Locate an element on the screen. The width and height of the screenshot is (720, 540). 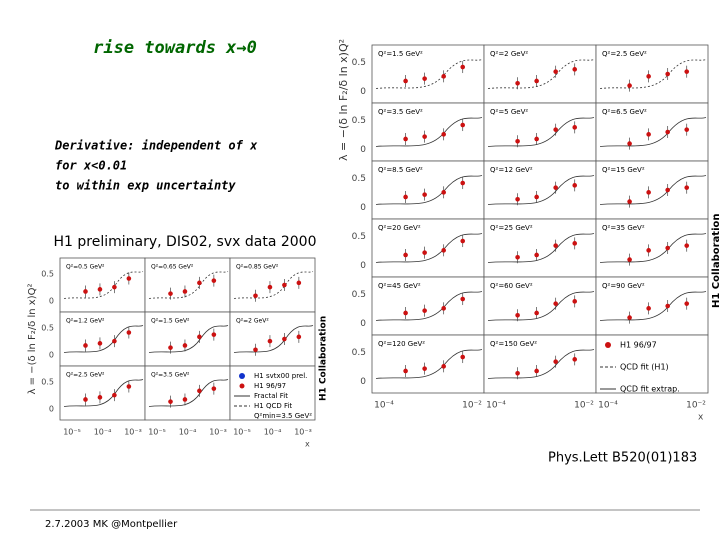
panel-label: Q²=0.65 GeV² is located at coordinates (172, 267).